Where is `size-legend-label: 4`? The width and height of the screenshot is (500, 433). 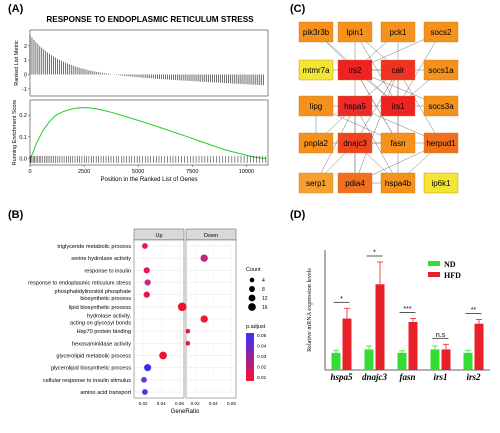
size-legend-label: 4 is located at coordinates (263, 281).